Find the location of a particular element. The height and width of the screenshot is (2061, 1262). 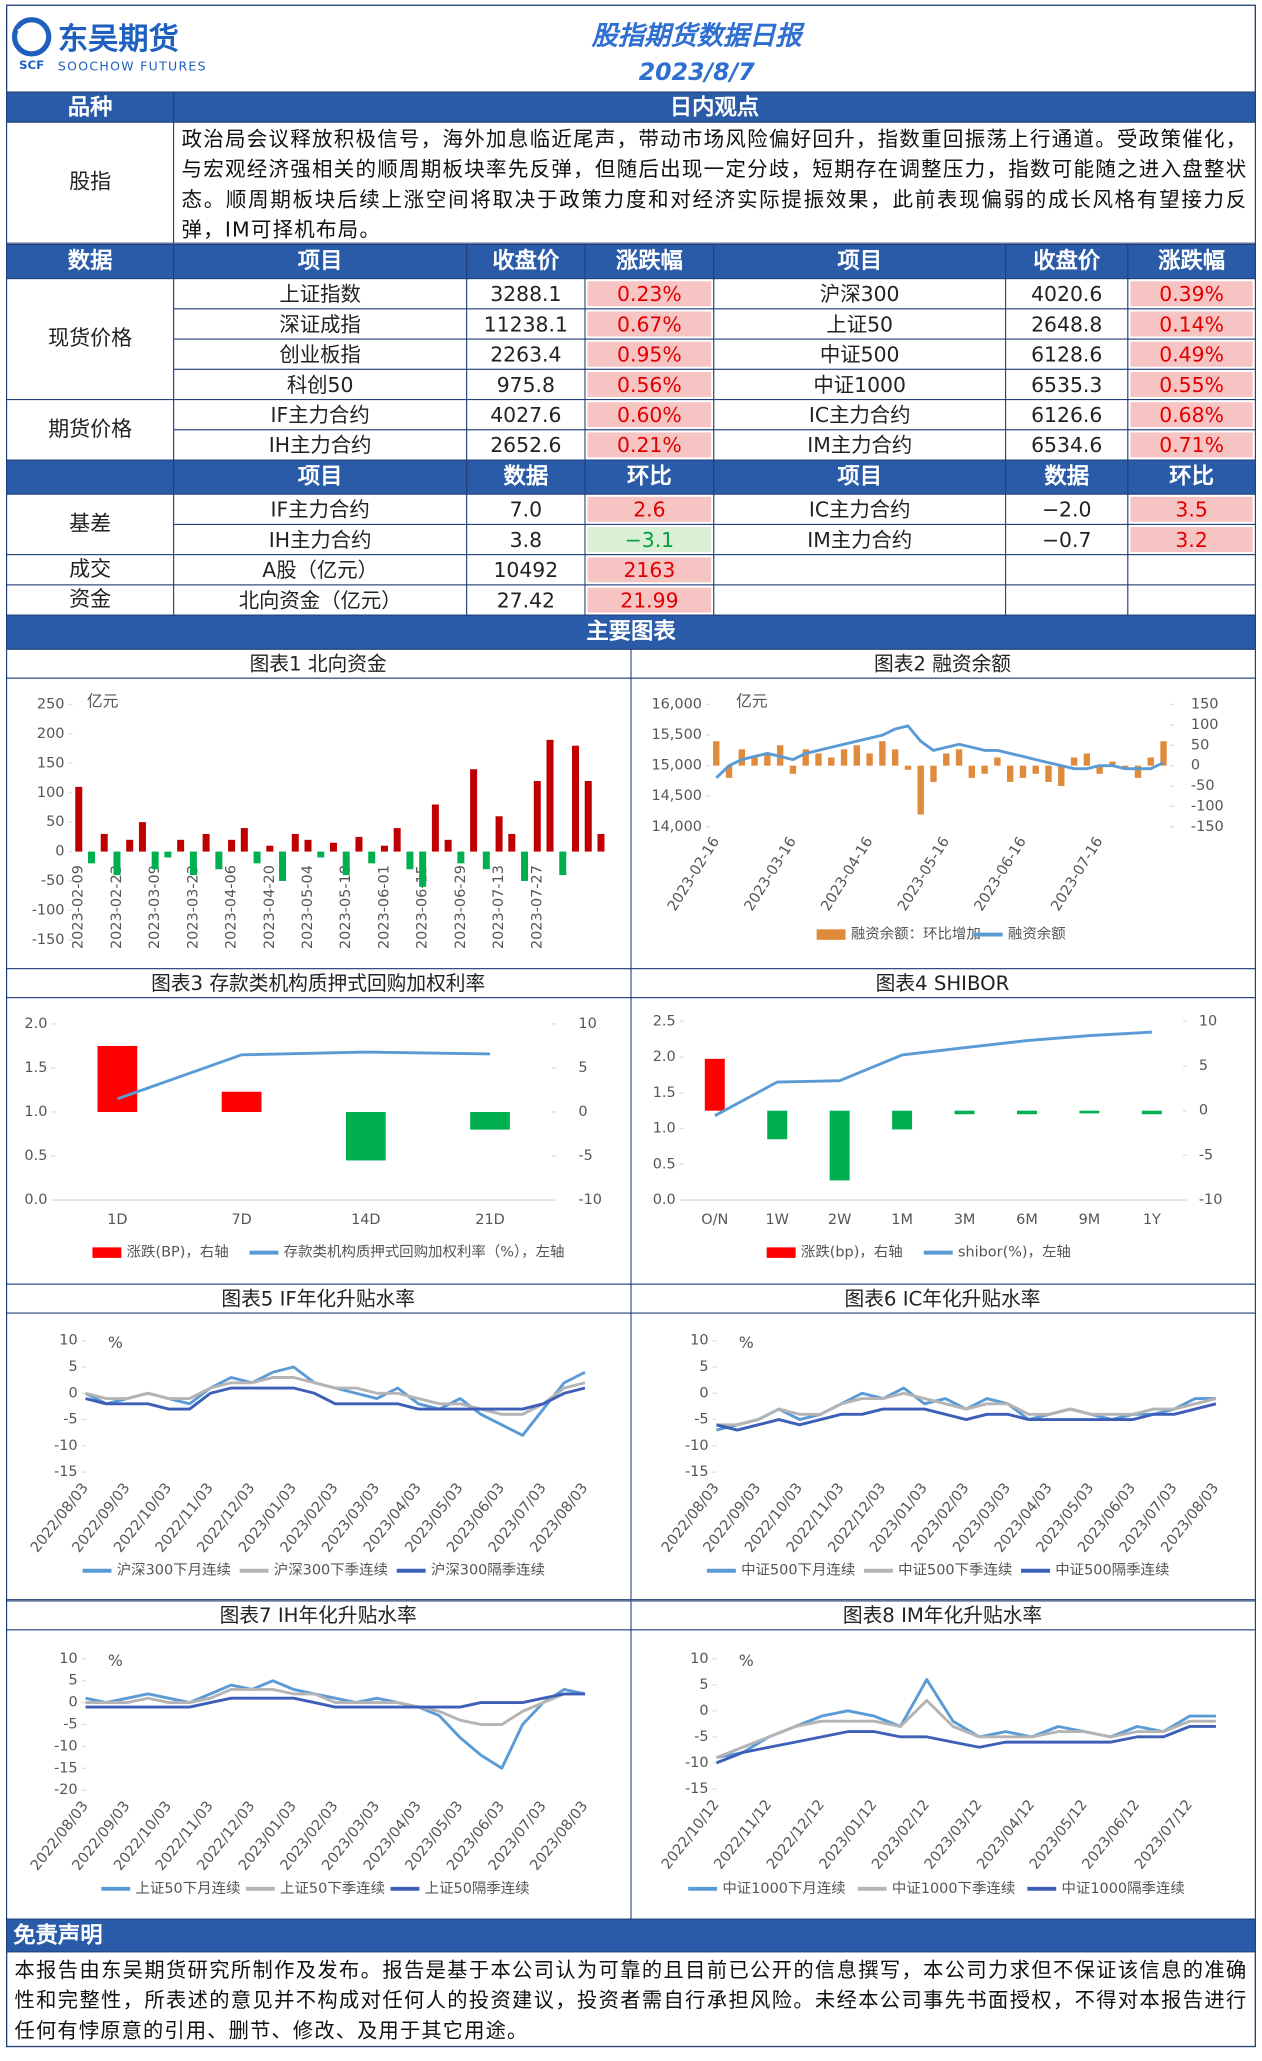

x-tick-label: 2023-03-23 is located at coordinates (193, 907).